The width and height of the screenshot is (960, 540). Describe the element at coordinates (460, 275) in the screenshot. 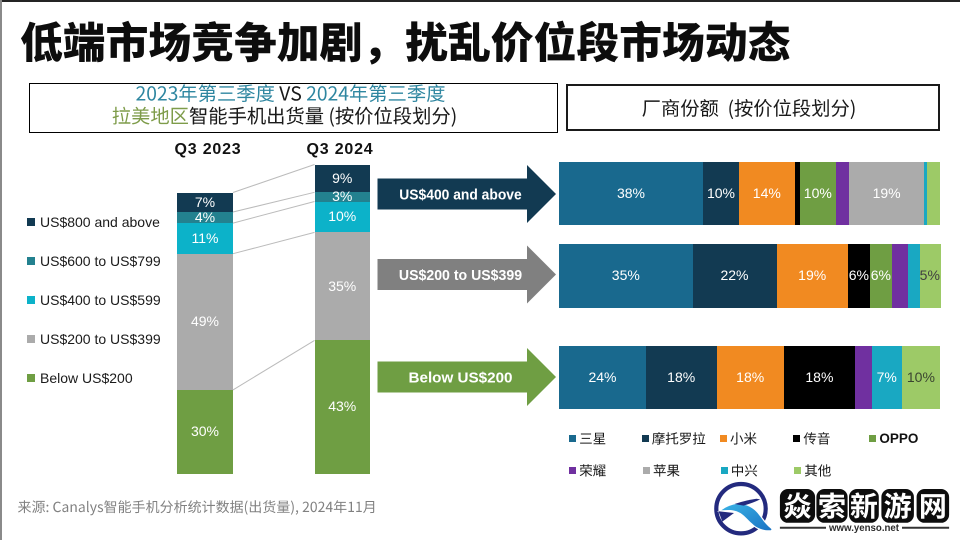

I see `svg-text: US$200 to US$399` at that location.